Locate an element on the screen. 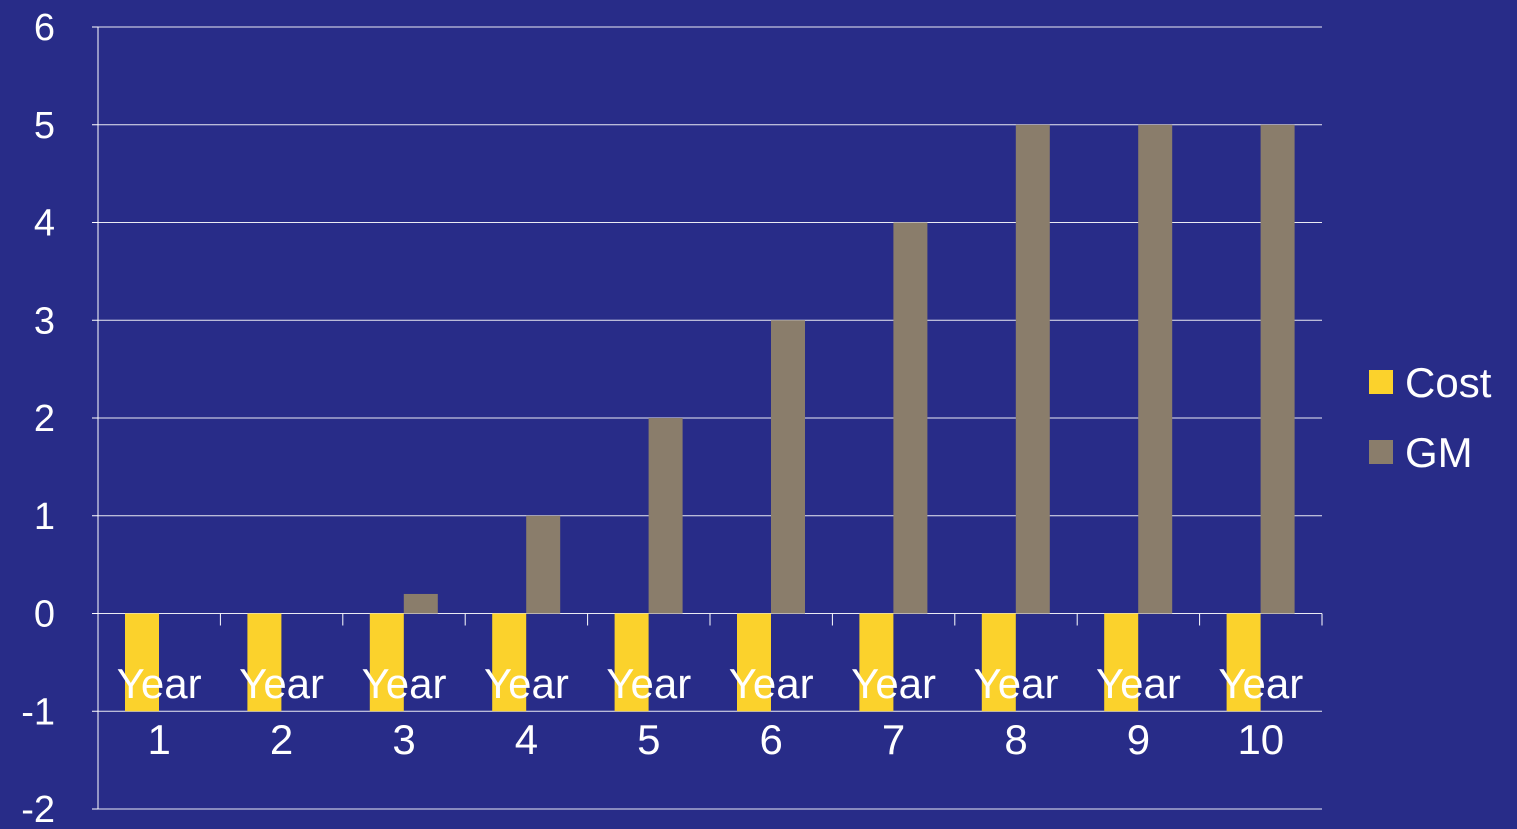 This screenshot has height=829, width=1517. y-tick-labels: 6 5 4 3 2 1 0 -1 -2 is located at coordinates (38, 418).